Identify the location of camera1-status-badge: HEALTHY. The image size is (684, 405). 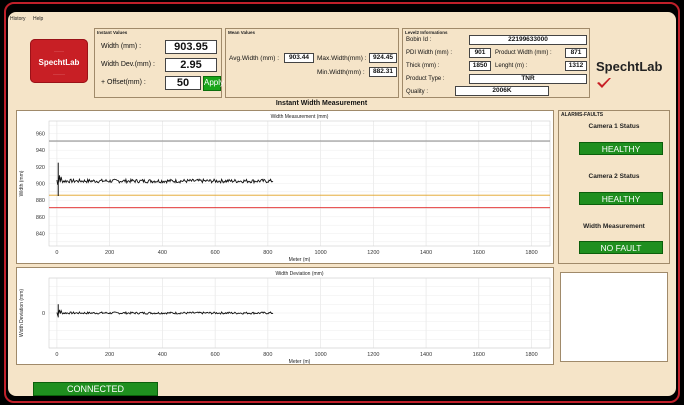
(621, 148).